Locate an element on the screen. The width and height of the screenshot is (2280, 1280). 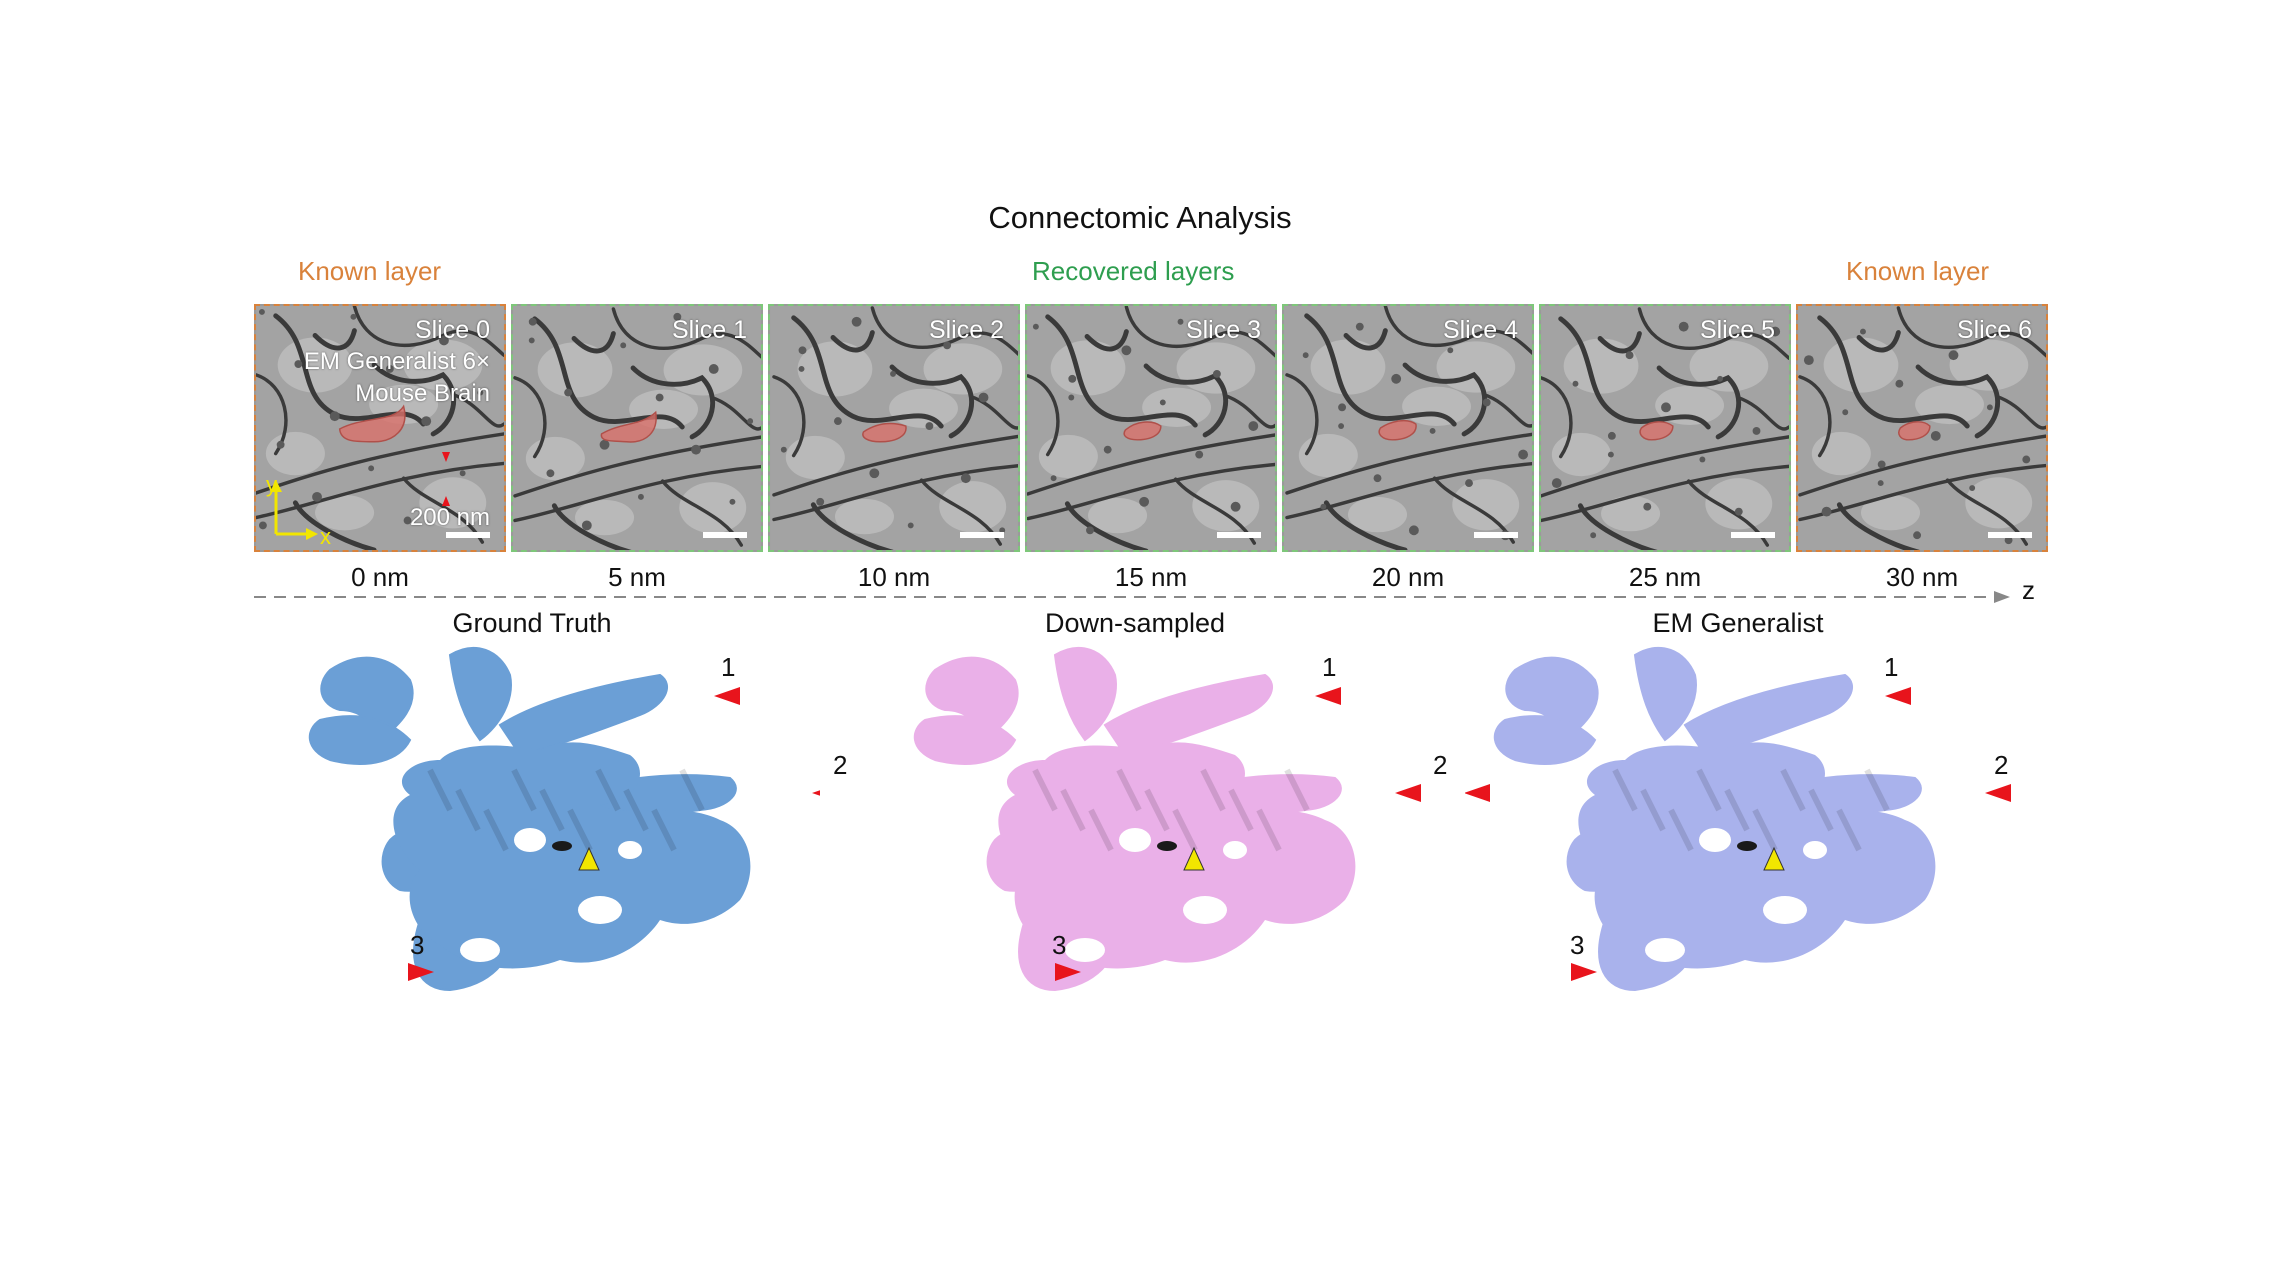
slice-tile-1: Slice 1 is located at coordinates (637, 428).